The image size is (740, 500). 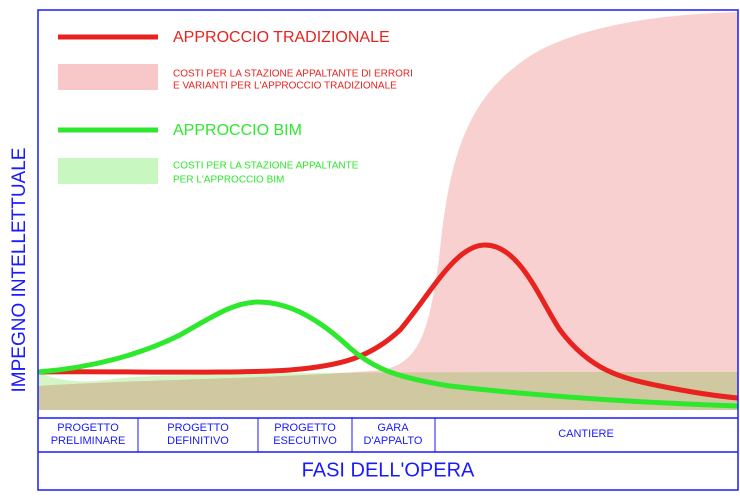 What do you see at coordinates (19, 270) in the screenshot?
I see `y-axis-label: IMPEGNO INTELLETTUALE` at bounding box center [19, 270].